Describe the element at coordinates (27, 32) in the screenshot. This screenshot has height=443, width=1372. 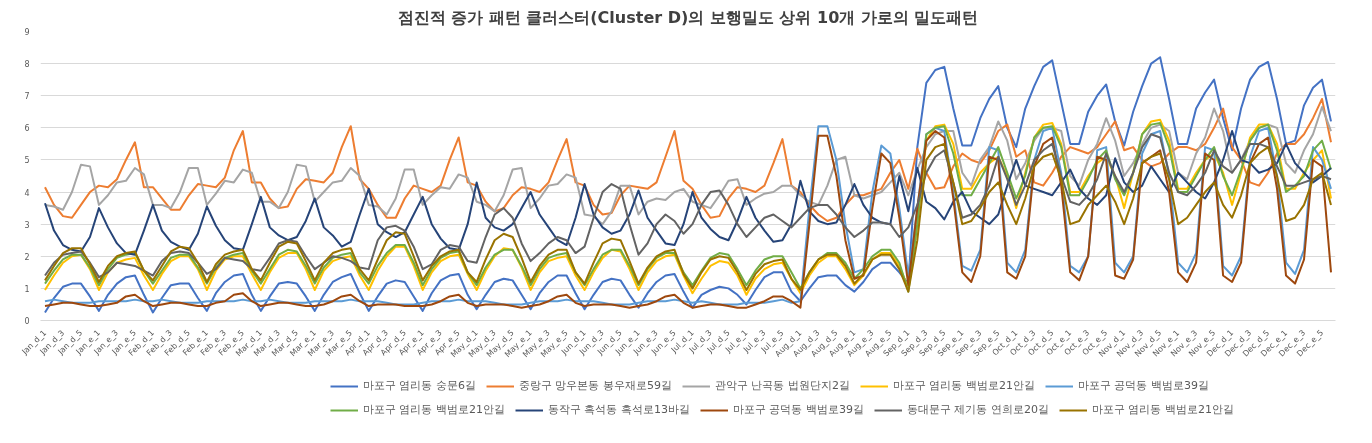
I see `y-tick-label: 9` at that location.